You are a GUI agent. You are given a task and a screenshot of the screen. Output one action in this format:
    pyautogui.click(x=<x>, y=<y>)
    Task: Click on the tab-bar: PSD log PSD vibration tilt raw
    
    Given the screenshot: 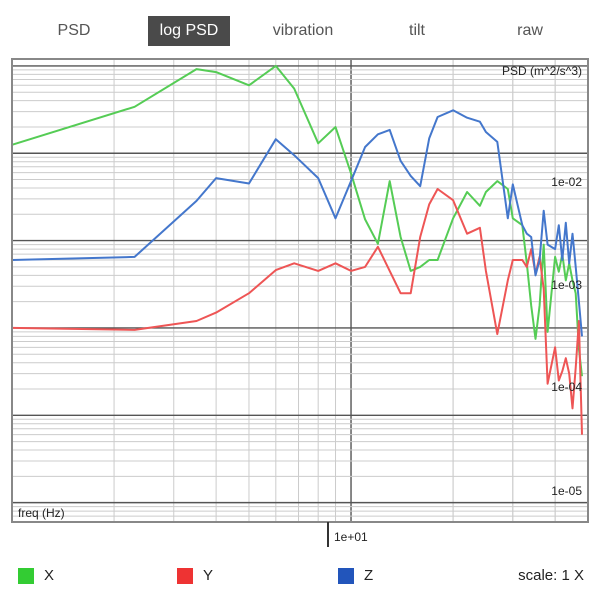 What is the action you would take?
    pyautogui.click(x=300, y=31)
    